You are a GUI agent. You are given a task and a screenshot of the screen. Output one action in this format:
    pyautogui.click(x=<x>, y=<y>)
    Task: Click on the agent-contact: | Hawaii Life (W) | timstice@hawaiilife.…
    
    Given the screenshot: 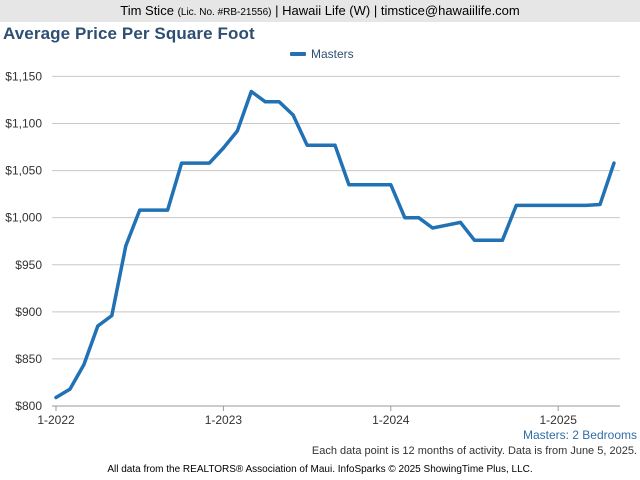 What is the action you would take?
    pyautogui.click(x=397, y=10)
    